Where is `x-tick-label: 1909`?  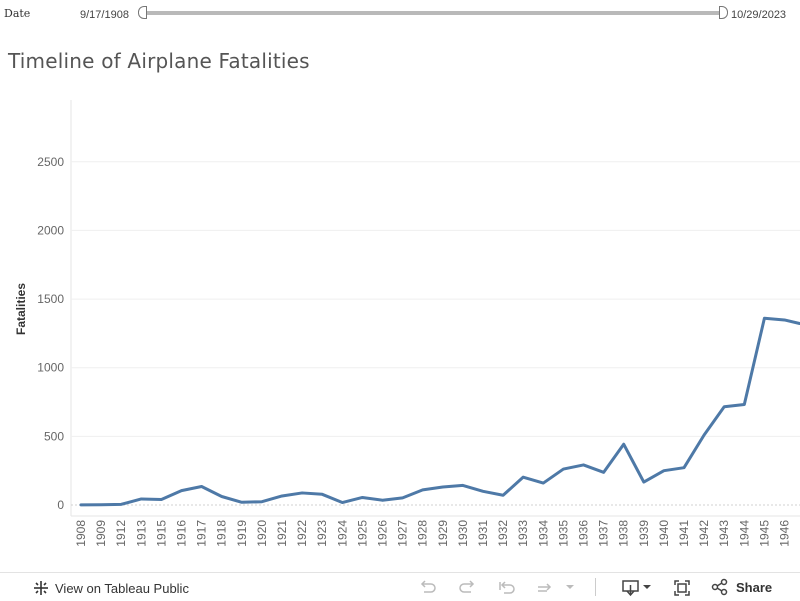
x-tick-label: 1909 is located at coordinates (101, 533).